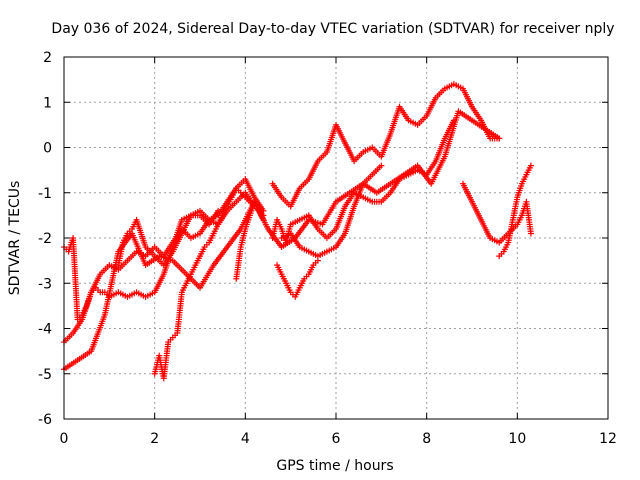 The image size is (640, 480). What do you see at coordinates (517, 439) in the screenshot?
I see `x-tick-label: 10` at bounding box center [517, 439].